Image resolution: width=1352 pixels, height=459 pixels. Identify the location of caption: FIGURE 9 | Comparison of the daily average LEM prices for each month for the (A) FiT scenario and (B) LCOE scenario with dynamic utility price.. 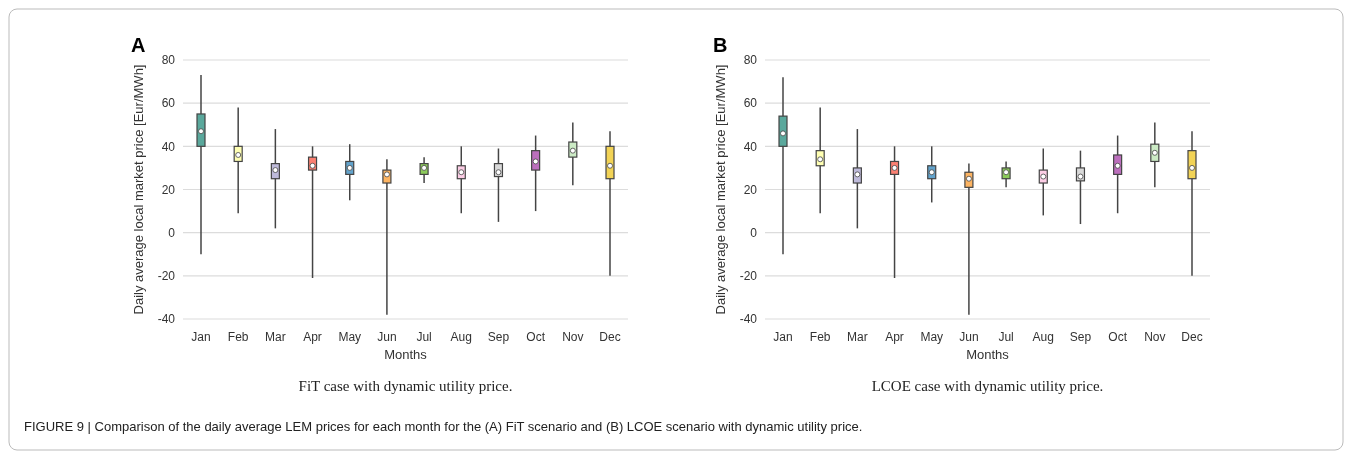
(443, 426).